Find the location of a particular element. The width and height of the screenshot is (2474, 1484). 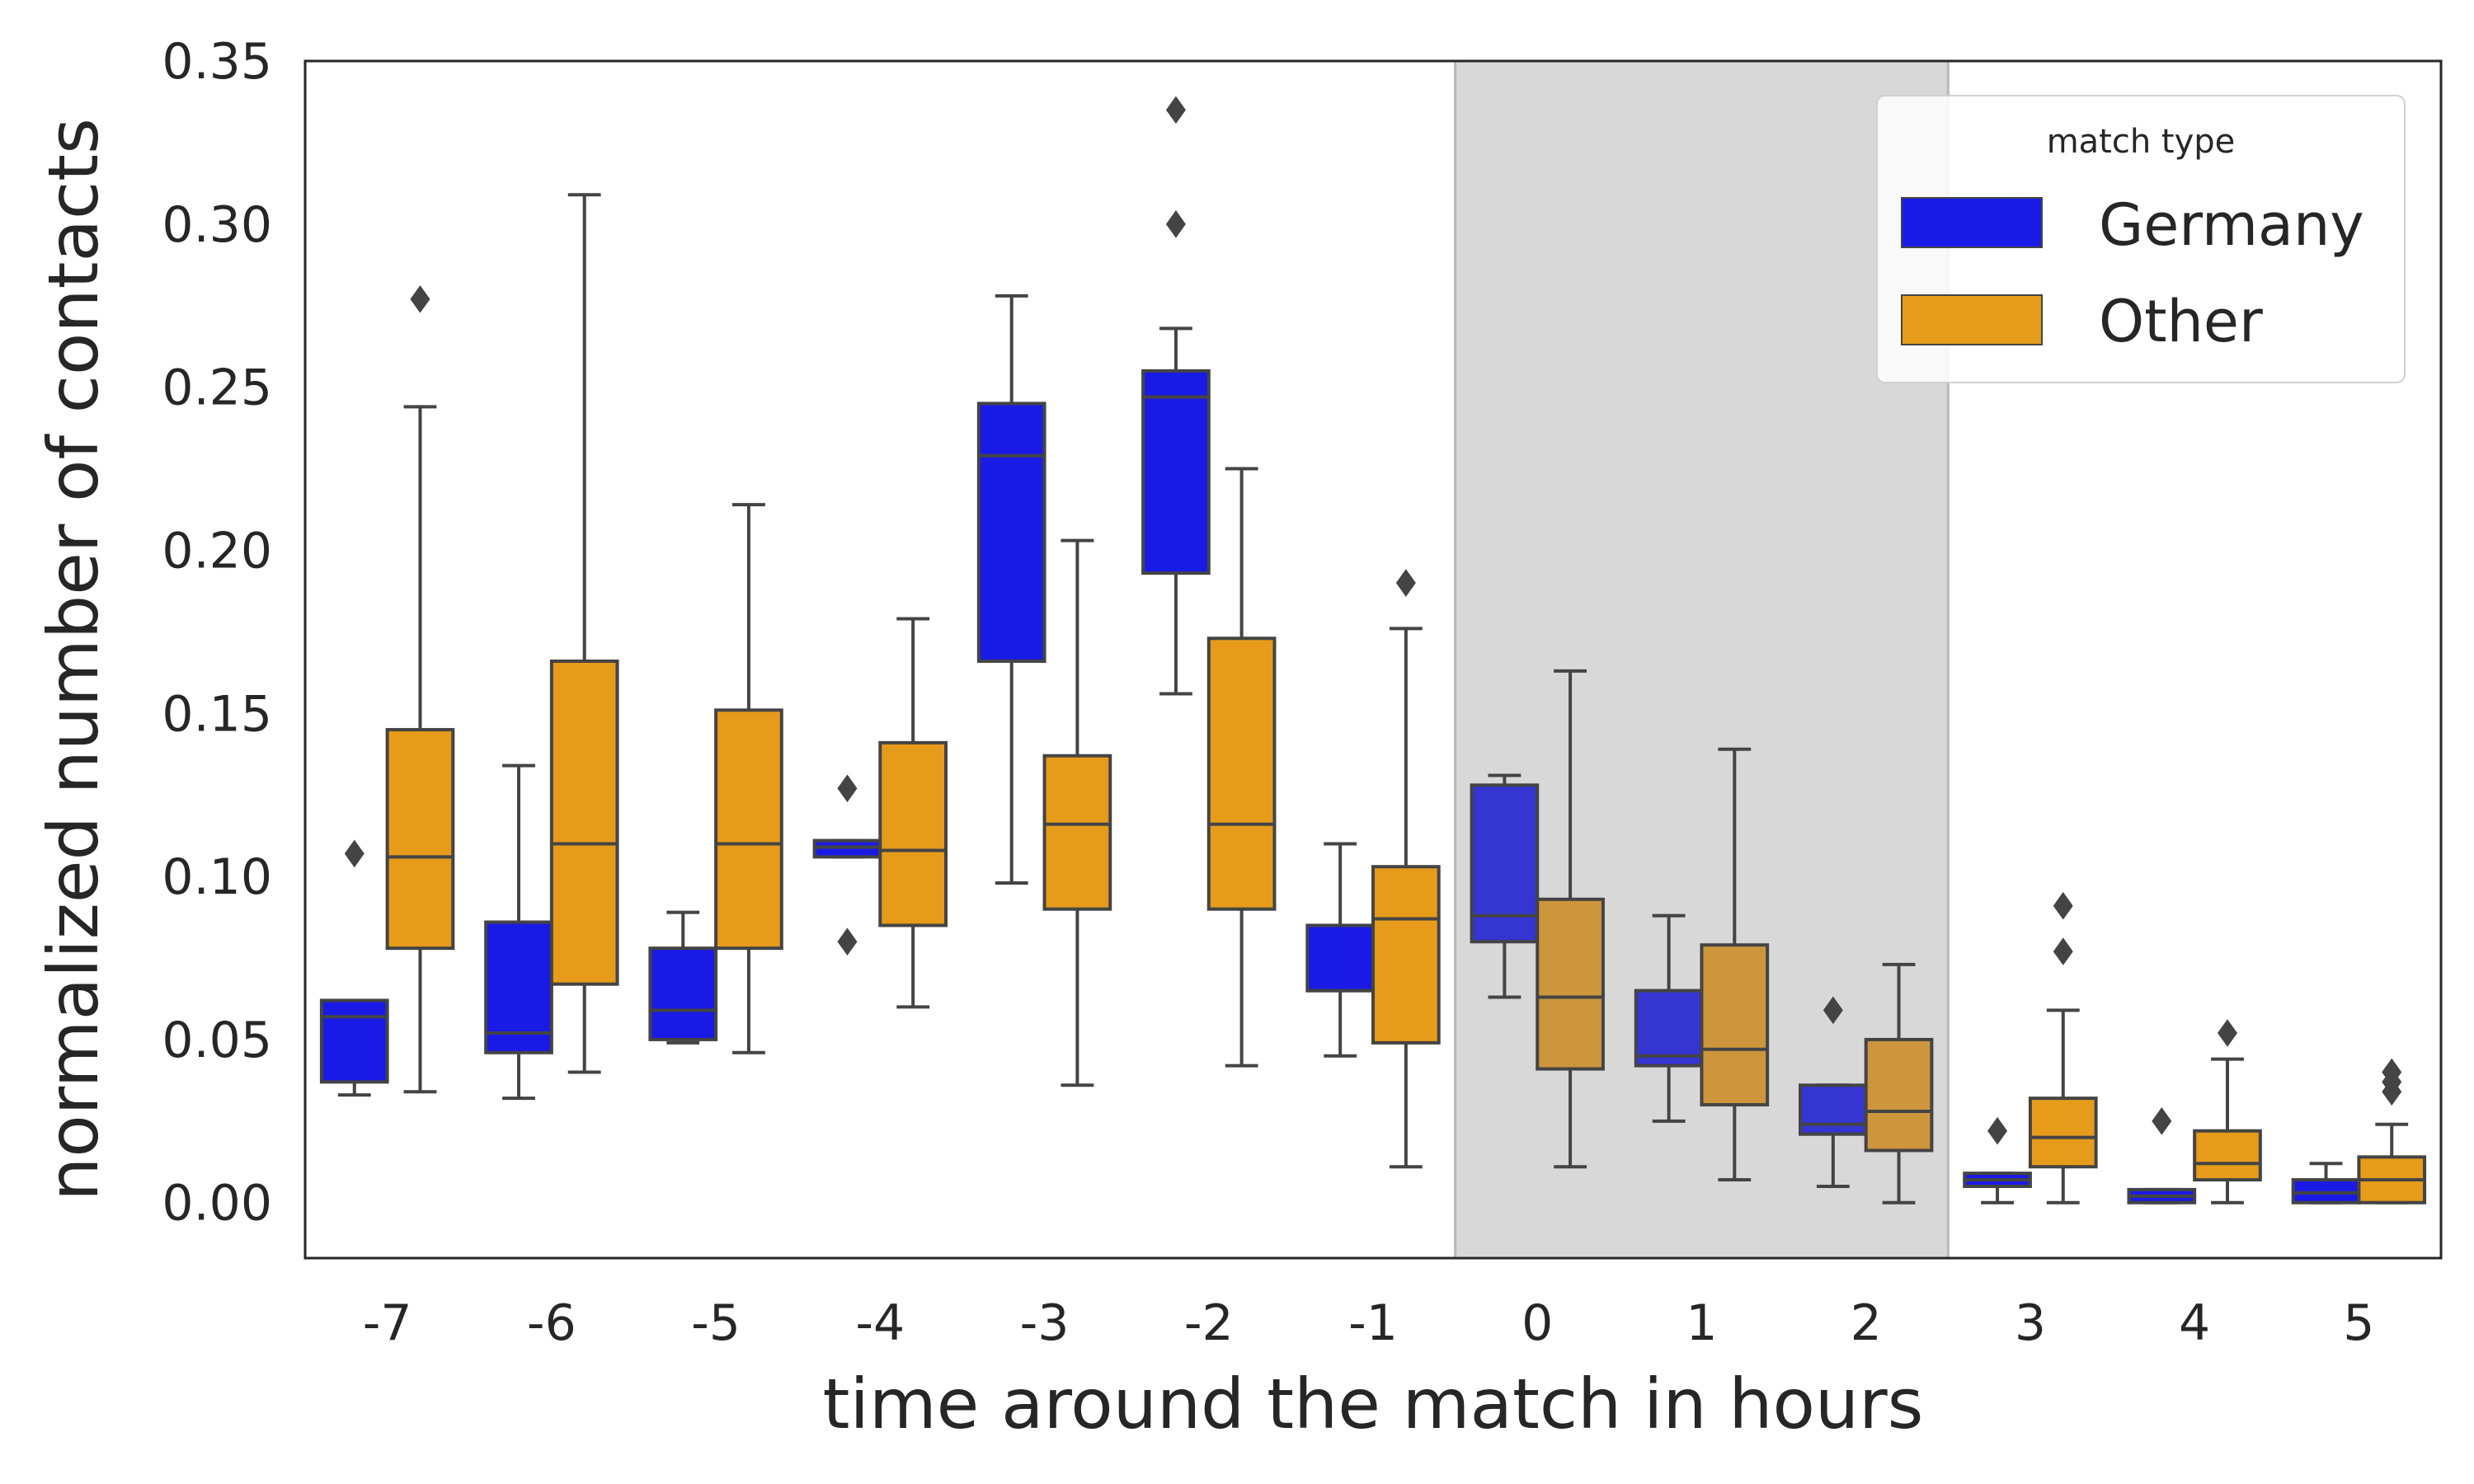

x-tick-label: -3 is located at coordinates (1045, 1323).